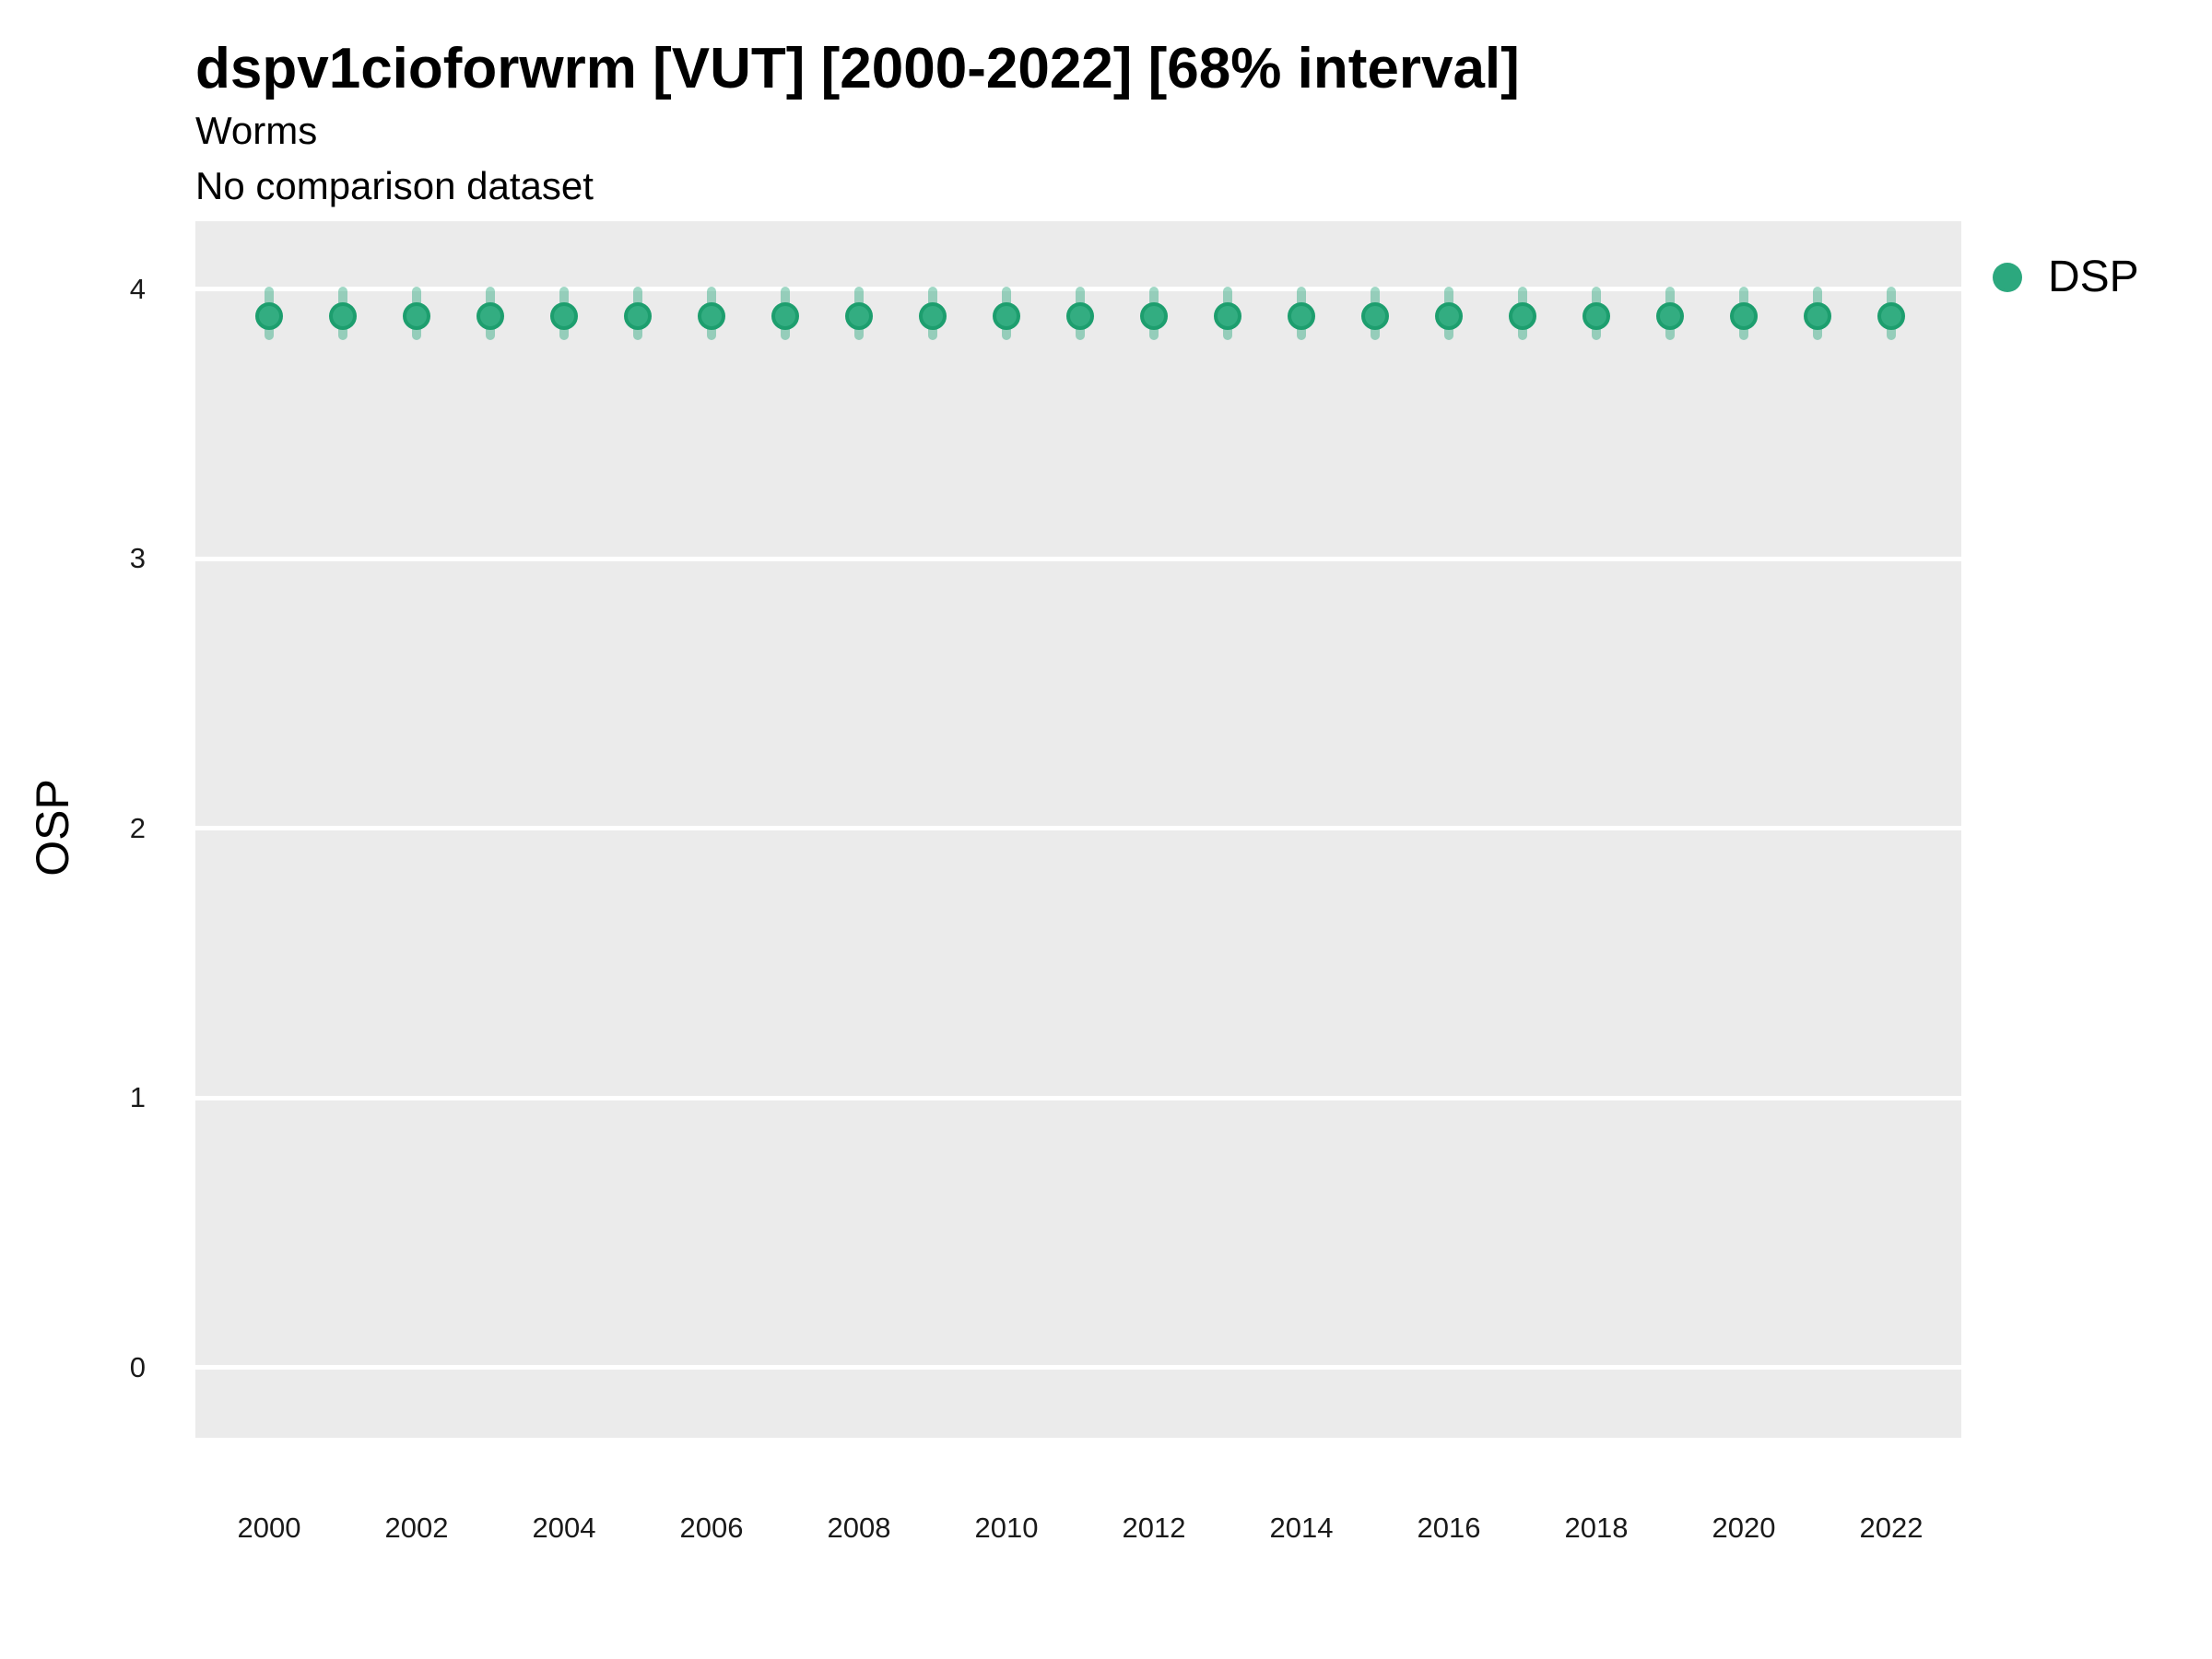  Describe the element at coordinates (1744, 1528) in the screenshot. I see `x-tick-label: 2020` at that location.